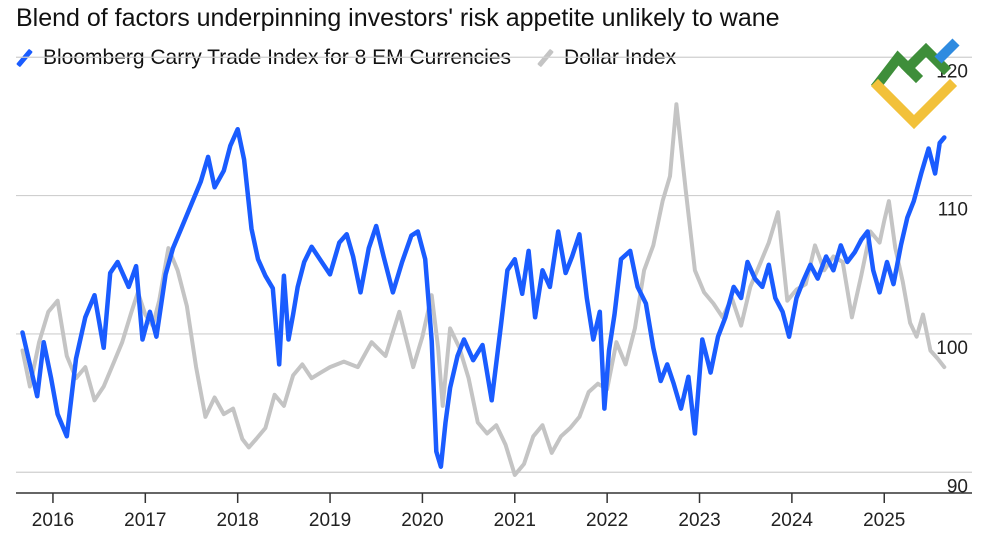  What do you see at coordinates (699, 520) in the screenshot?
I see `x-tick-label: 2023` at bounding box center [699, 520].